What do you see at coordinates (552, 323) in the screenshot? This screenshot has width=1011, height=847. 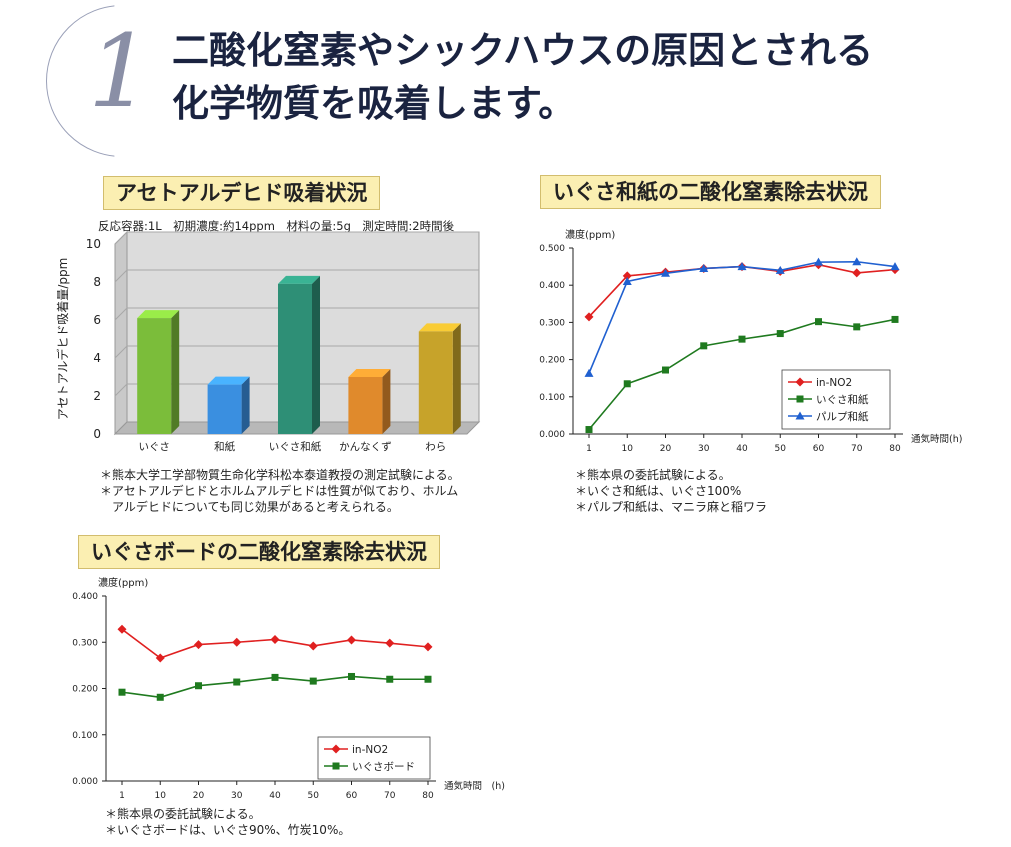 I see `y-tick-label: 0.300` at bounding box center [552, 323].